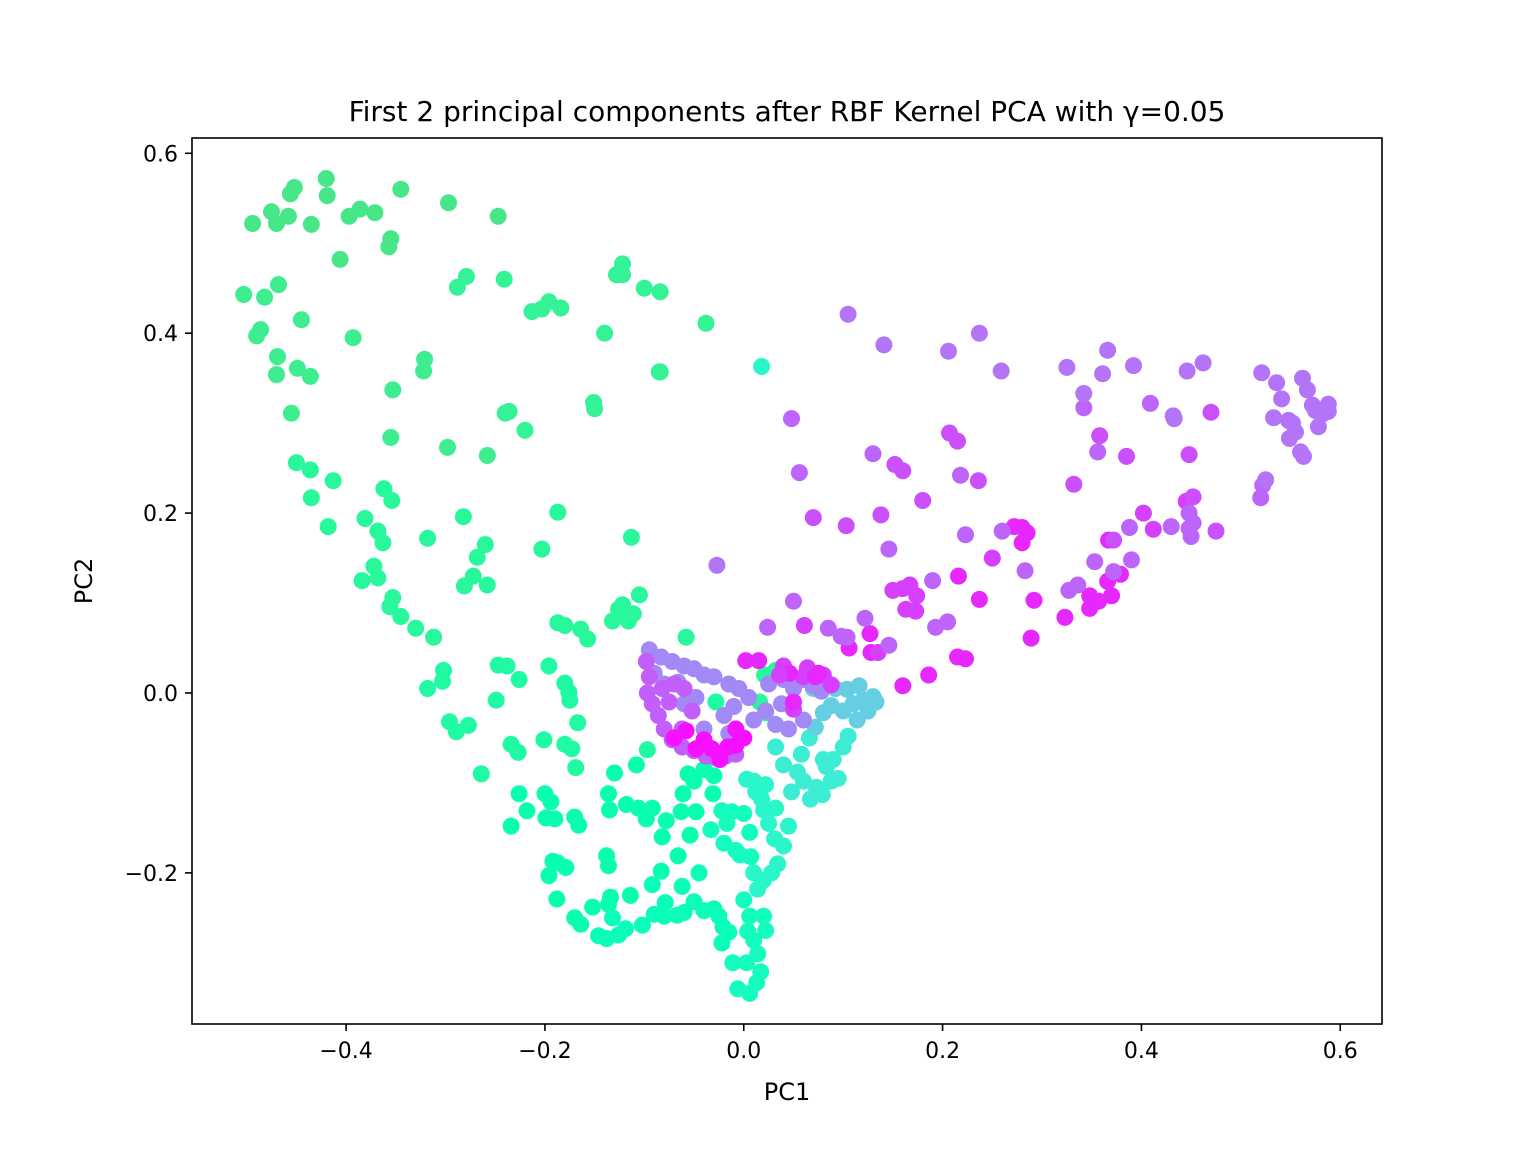 The height and width of the screenshot is (1152, 1536). What do you see at coordinates (160, 514) in the screenshot?
I see `y-tick-label-2: 0.2` at bounding box center [160, 514].